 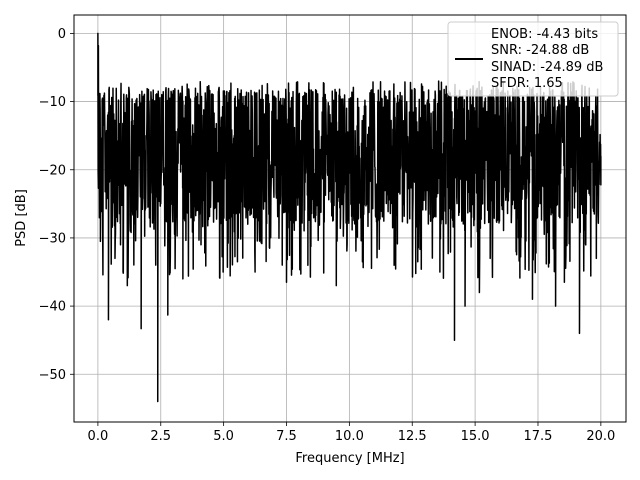 What do you see at coordinates (475, 436) in the screenshot?
I see `x-tick-label: 15.0` at bounding box center [475, 436].